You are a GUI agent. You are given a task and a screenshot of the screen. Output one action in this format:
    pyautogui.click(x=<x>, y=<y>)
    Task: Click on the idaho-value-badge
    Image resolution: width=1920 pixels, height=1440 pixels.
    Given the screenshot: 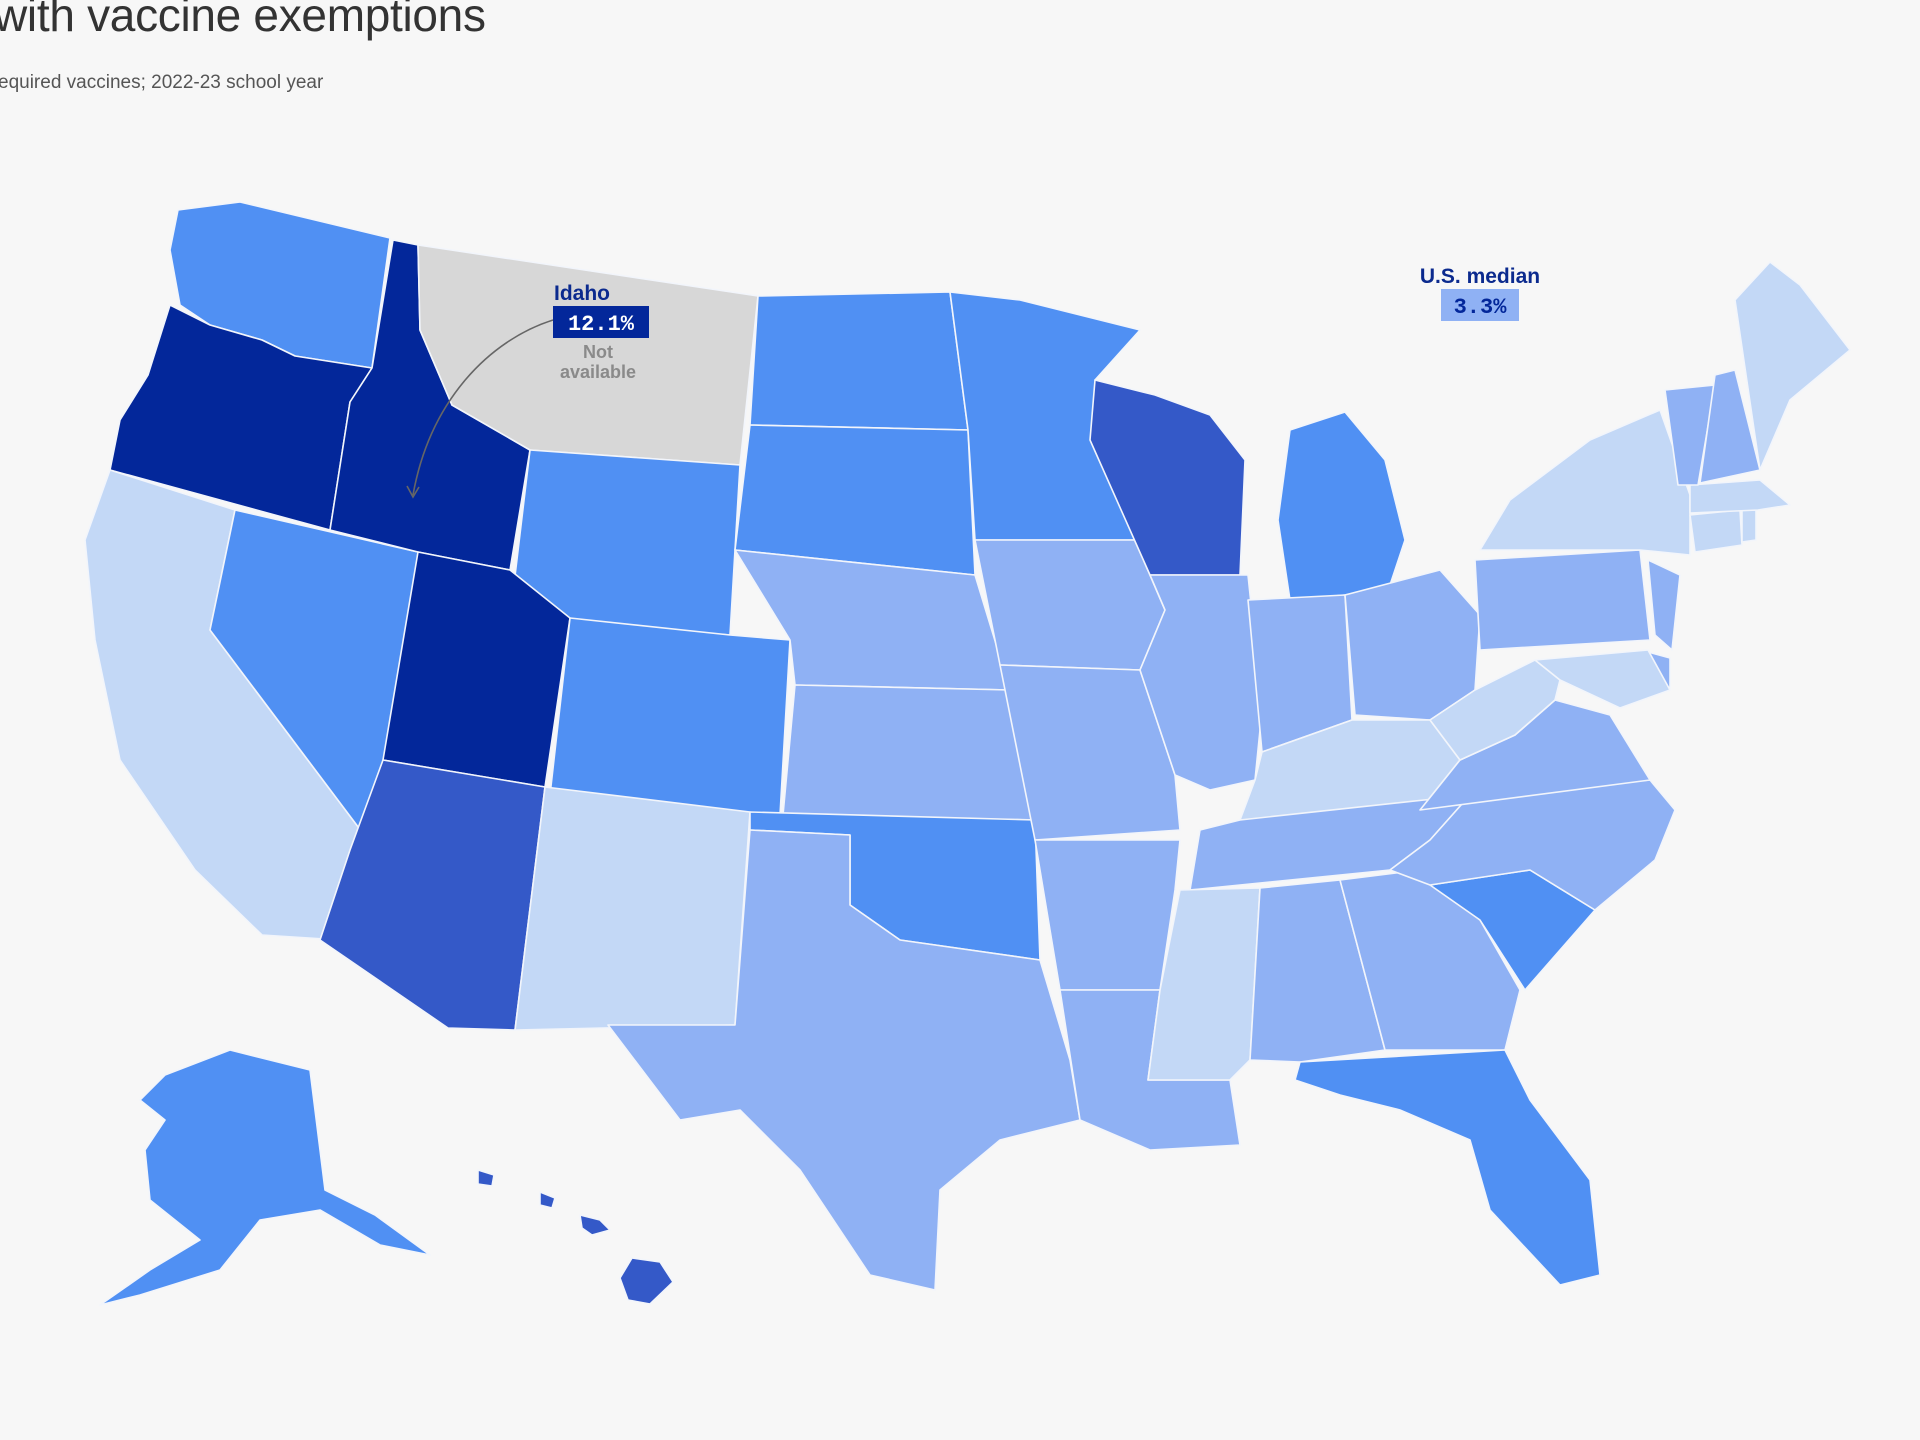 What is the action you would take?
    pyautogui.click(x=601, y=322)
    